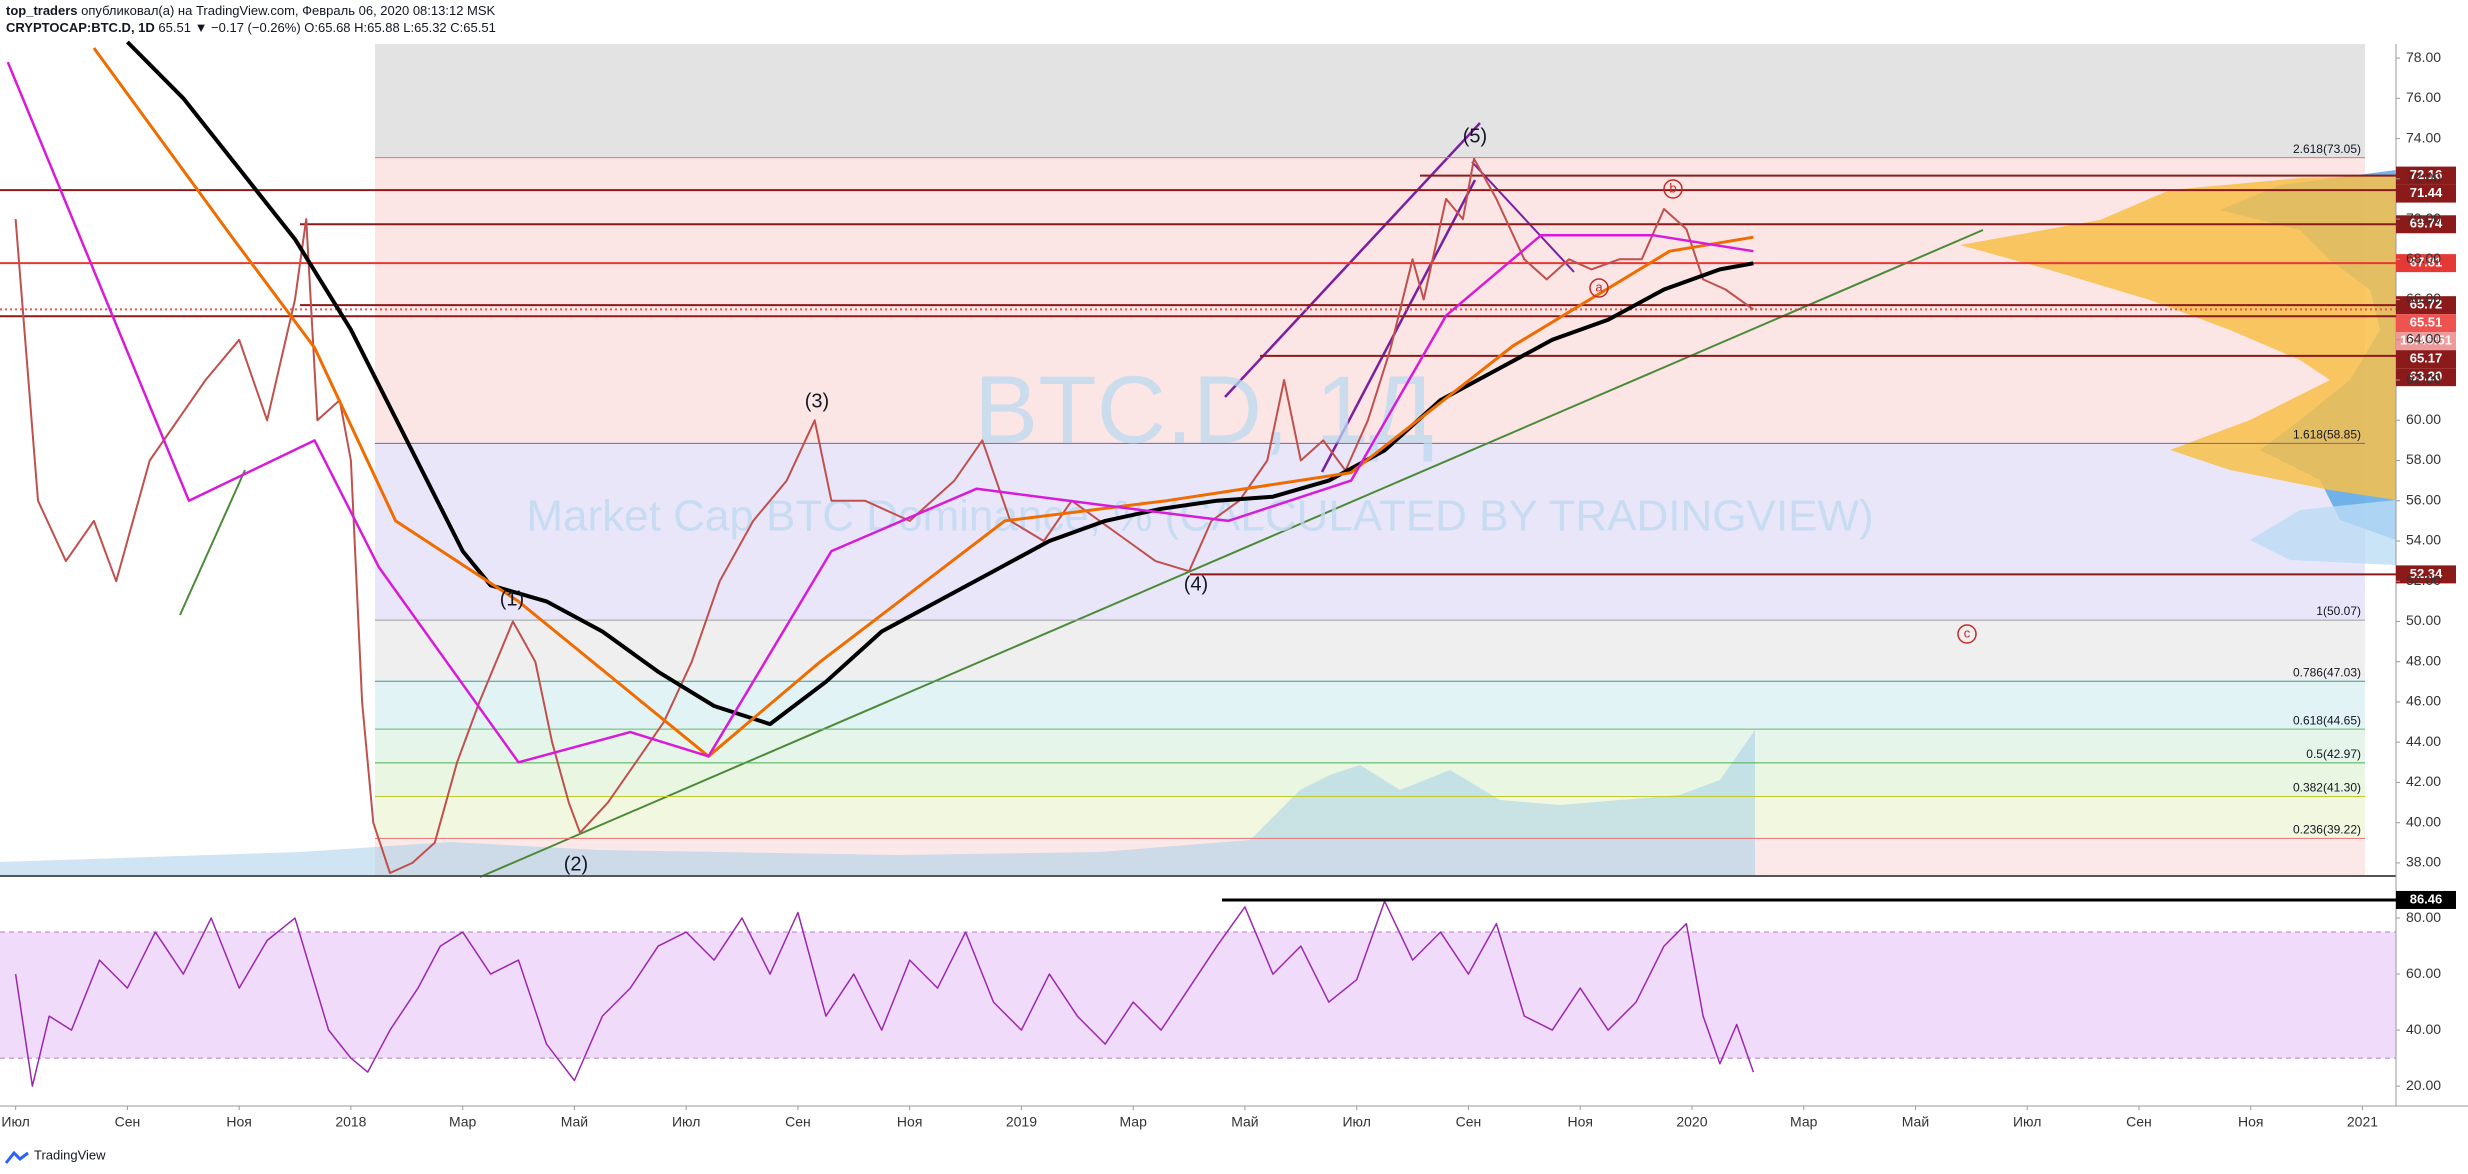 Image resolution: width=2468 pixels, height=1174 pixels. What do you see at coordinates (1915, 1122) in the screenshot?
I see `x-tick-label: Май` at bounding box center [1915, 1122].